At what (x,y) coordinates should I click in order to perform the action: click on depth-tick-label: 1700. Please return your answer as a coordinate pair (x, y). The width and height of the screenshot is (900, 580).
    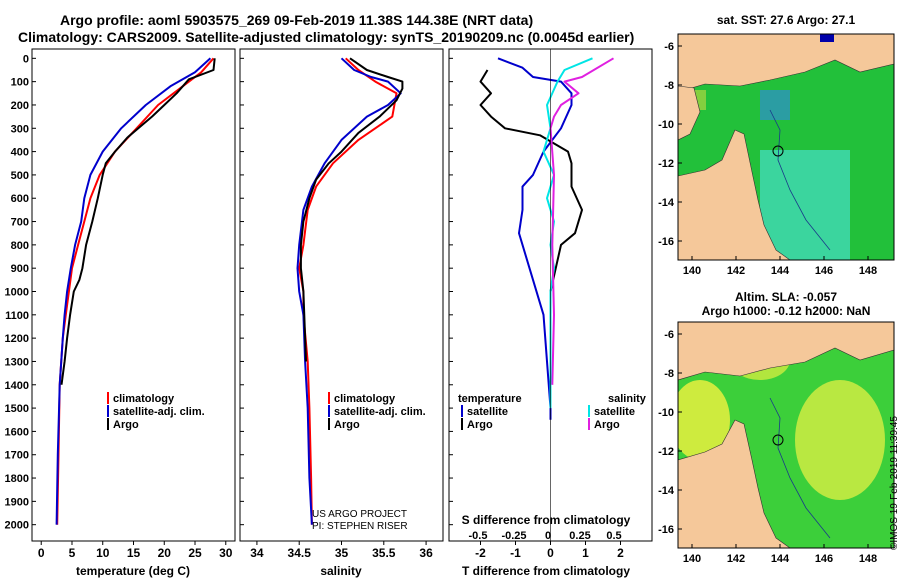
    Looking at the image, I should click on (17, 456).